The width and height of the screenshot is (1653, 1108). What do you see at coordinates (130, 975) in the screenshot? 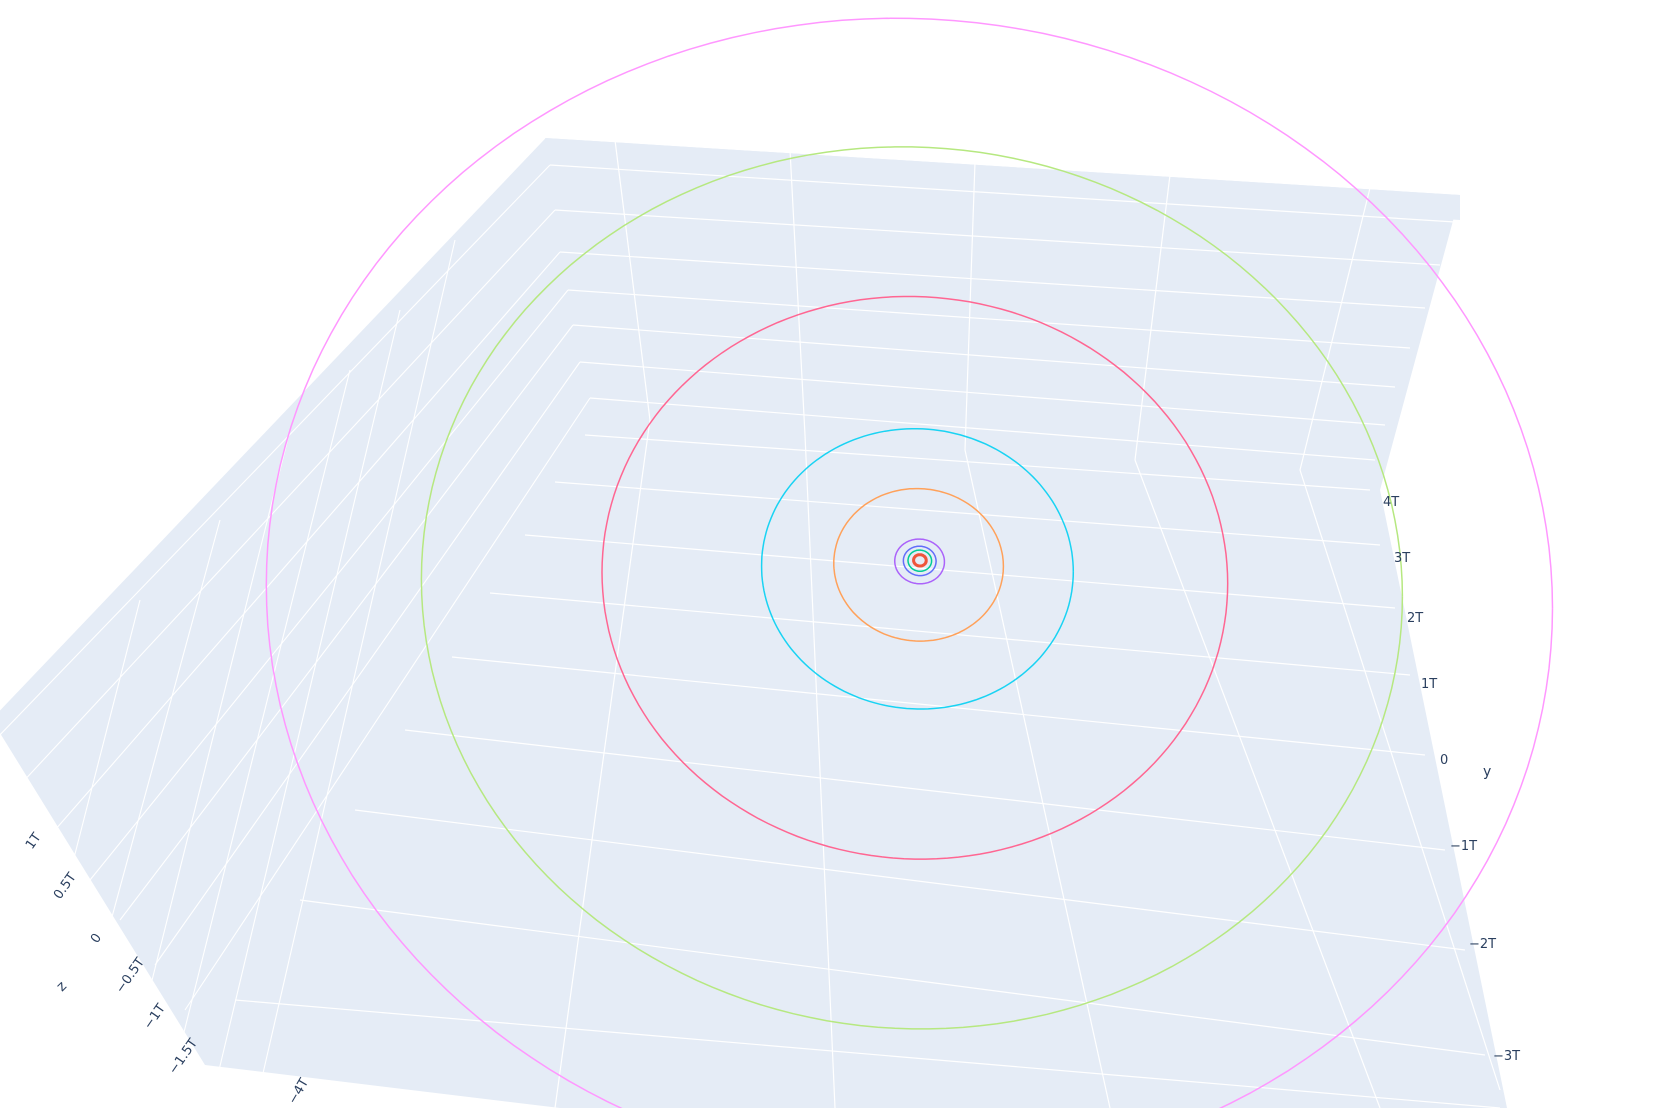
I see `z-tick-label: −0.5T` at bounding box center [130, 975].